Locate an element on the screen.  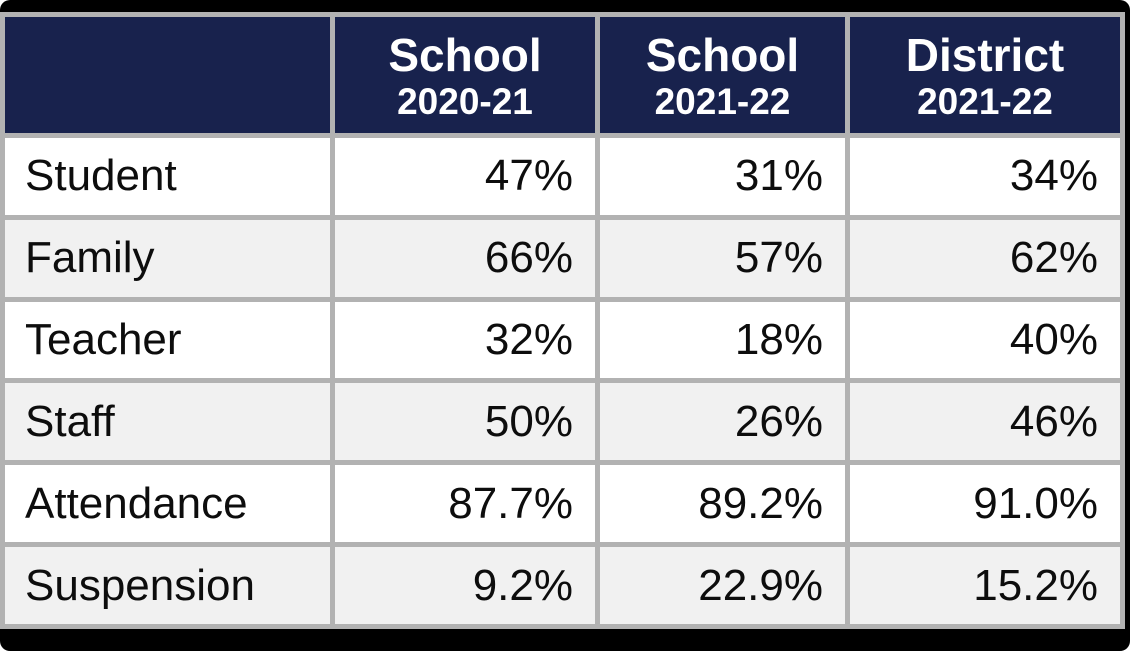
row-label: Teacher is located at coordinates (167, 340).